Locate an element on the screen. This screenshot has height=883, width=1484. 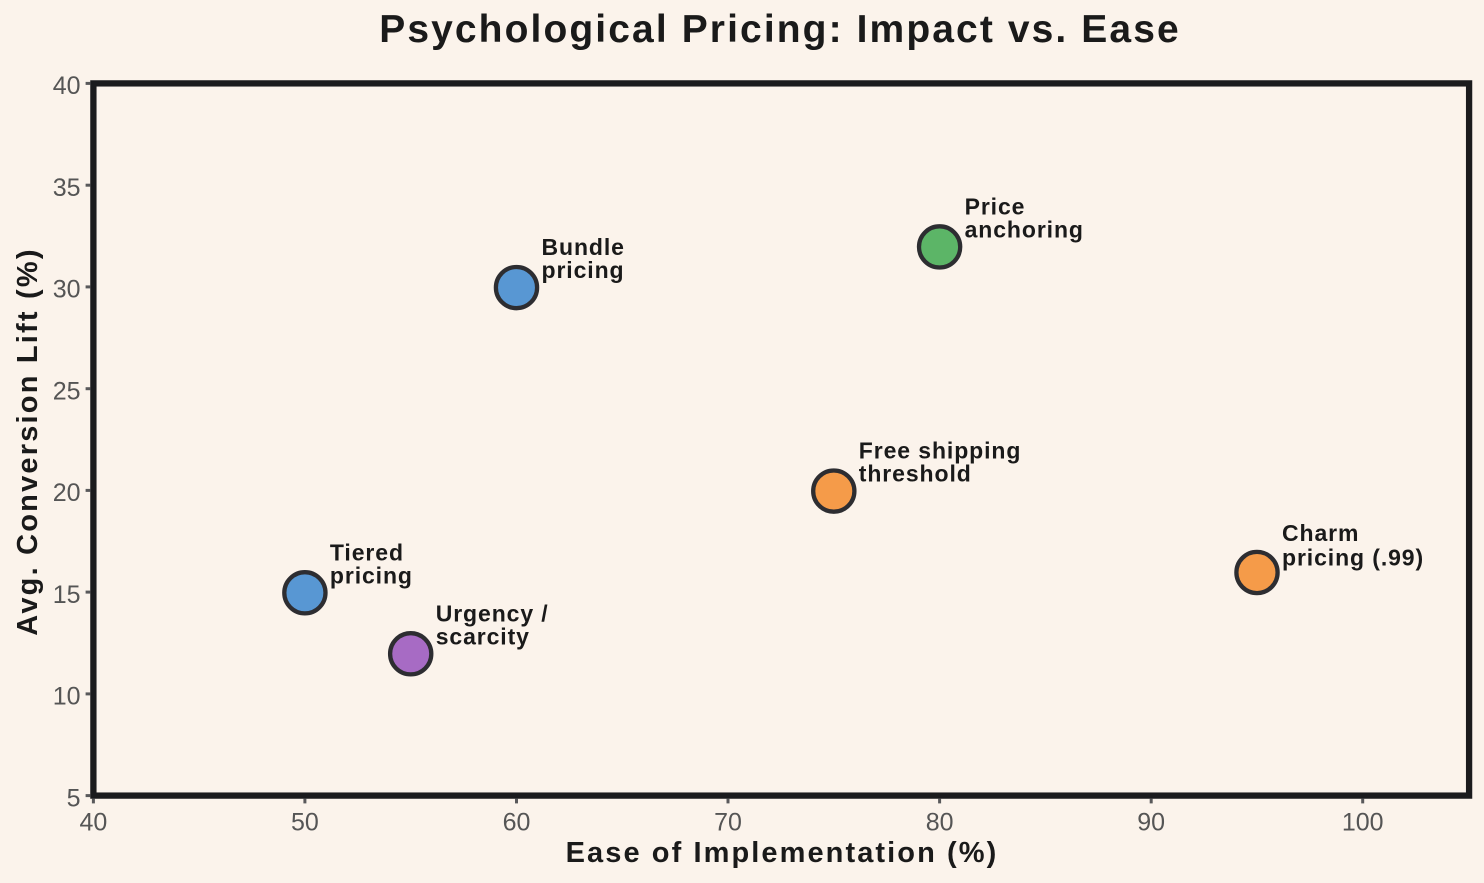
svg-text: 90 is located at coordinates (1151, 823).